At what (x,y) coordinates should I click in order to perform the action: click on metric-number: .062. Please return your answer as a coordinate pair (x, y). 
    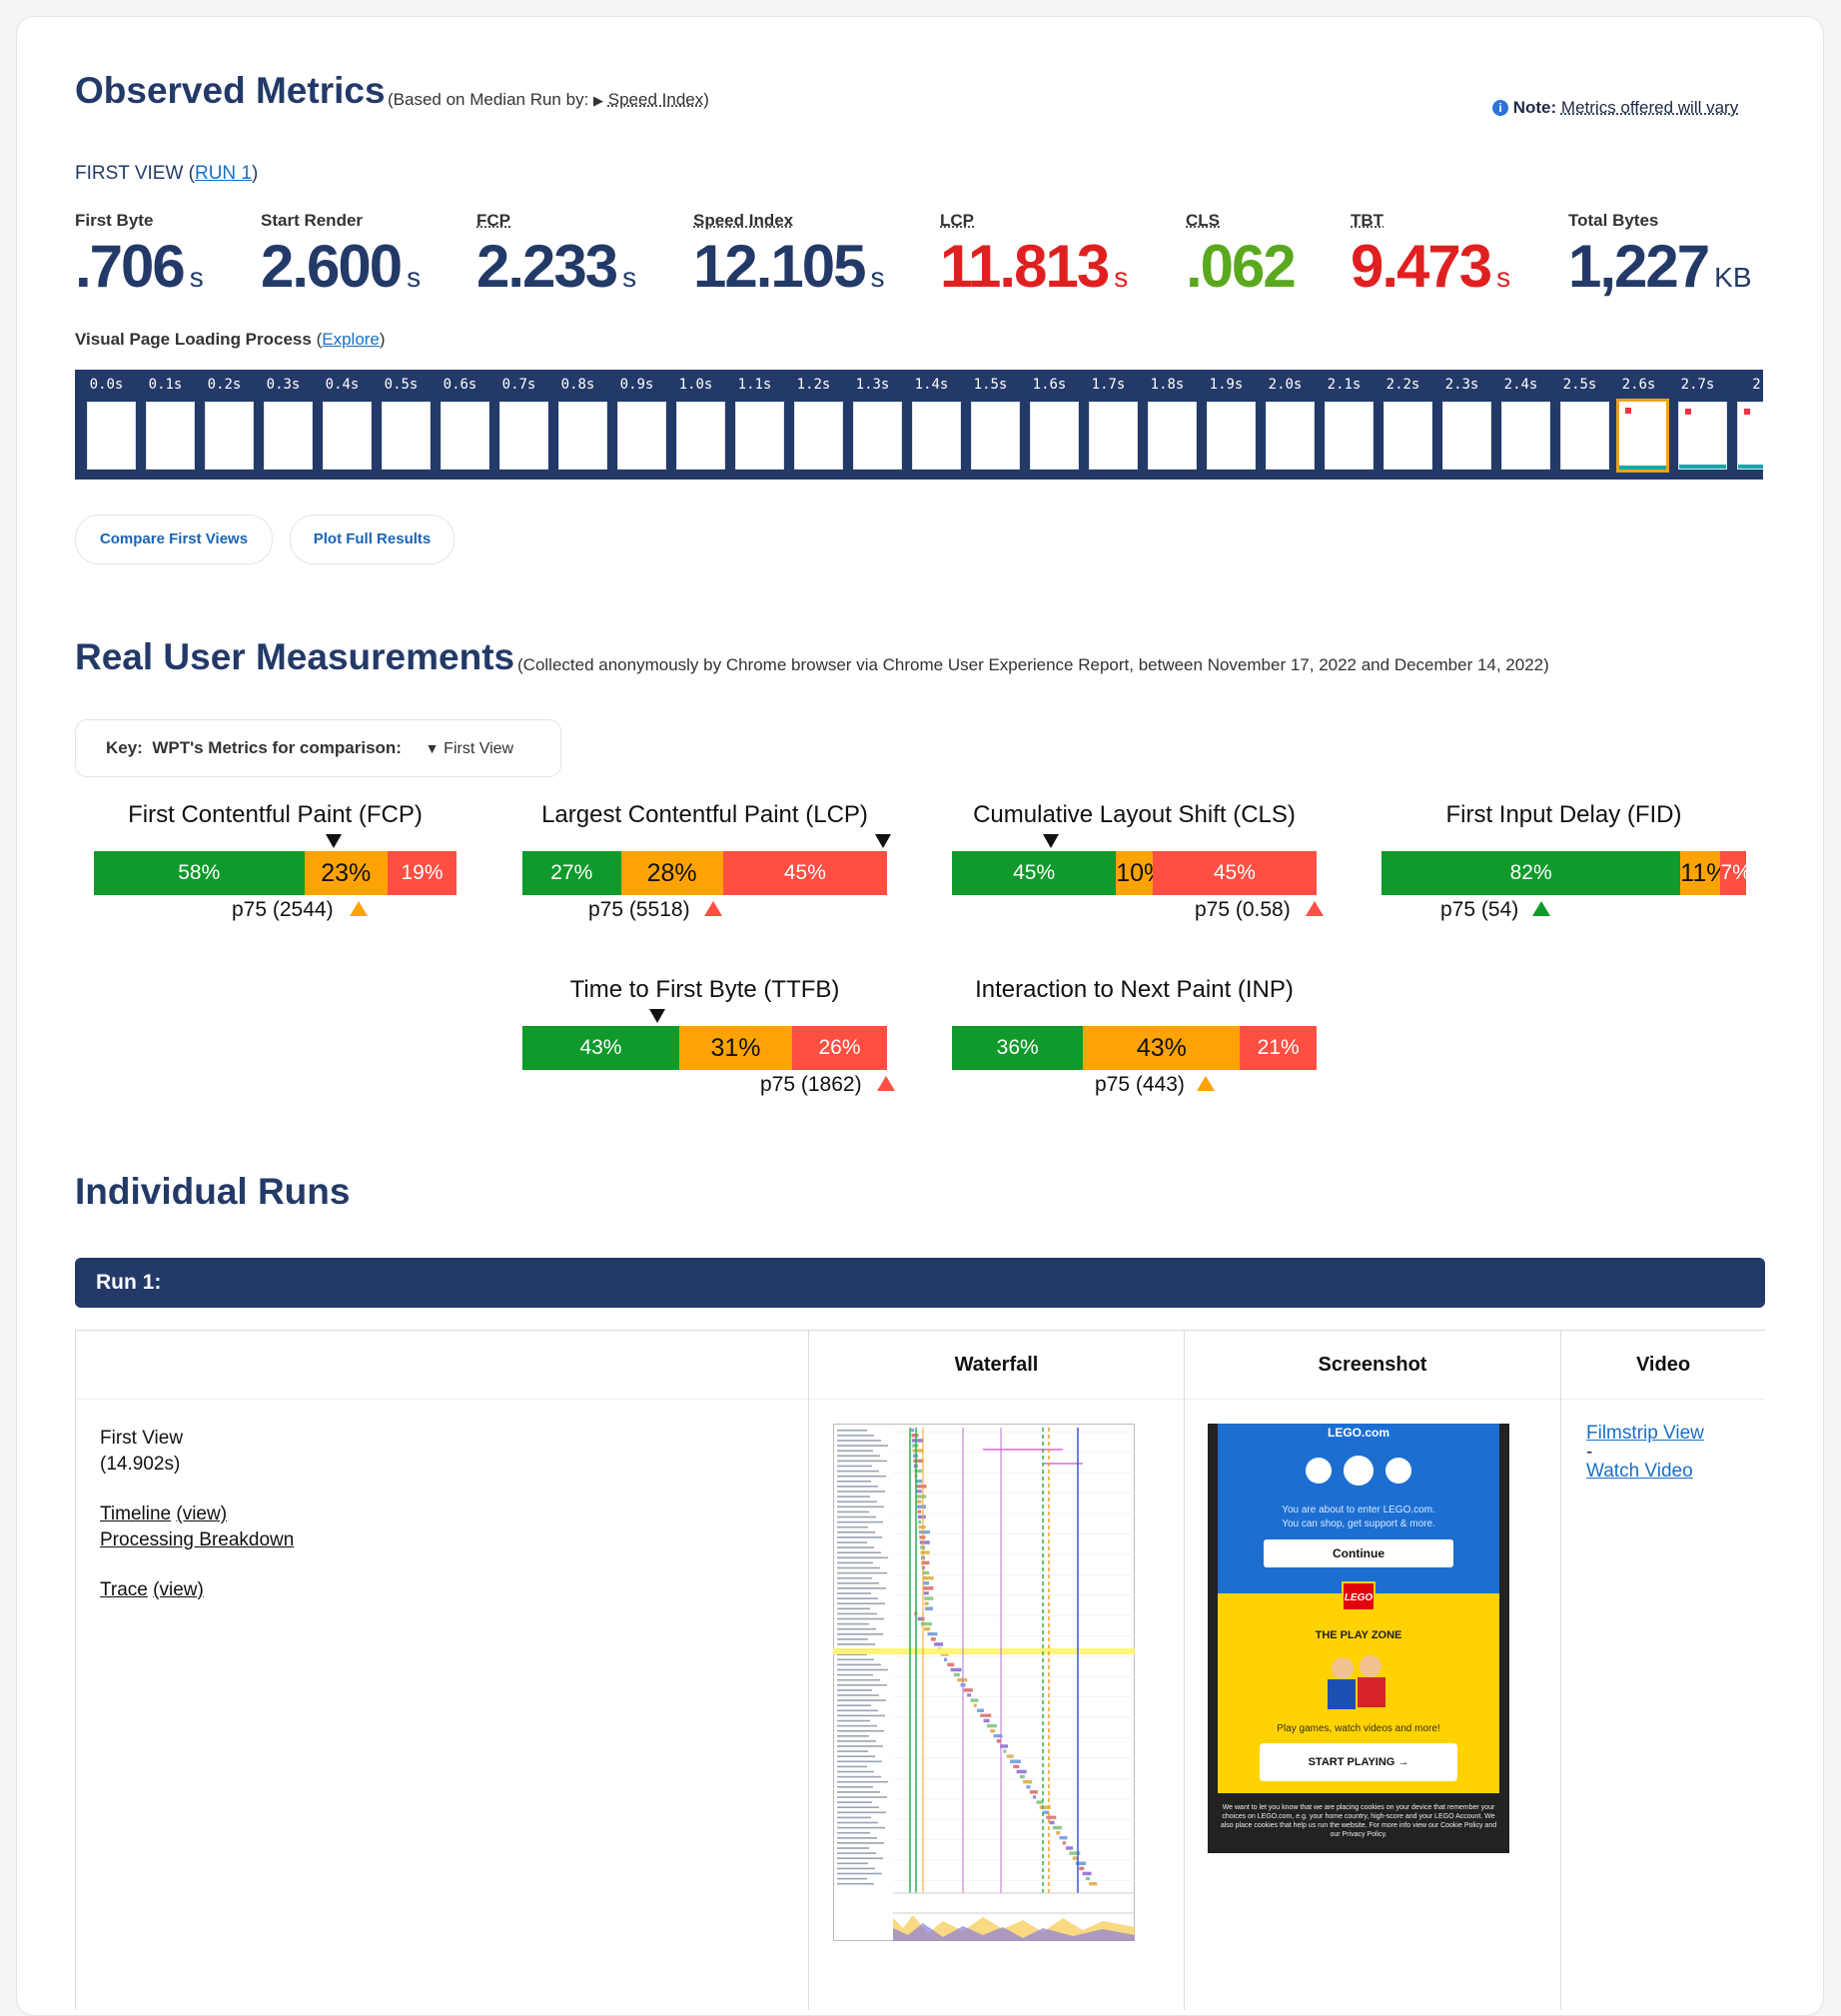
    Looking at the image, I should click on (1241, 266).